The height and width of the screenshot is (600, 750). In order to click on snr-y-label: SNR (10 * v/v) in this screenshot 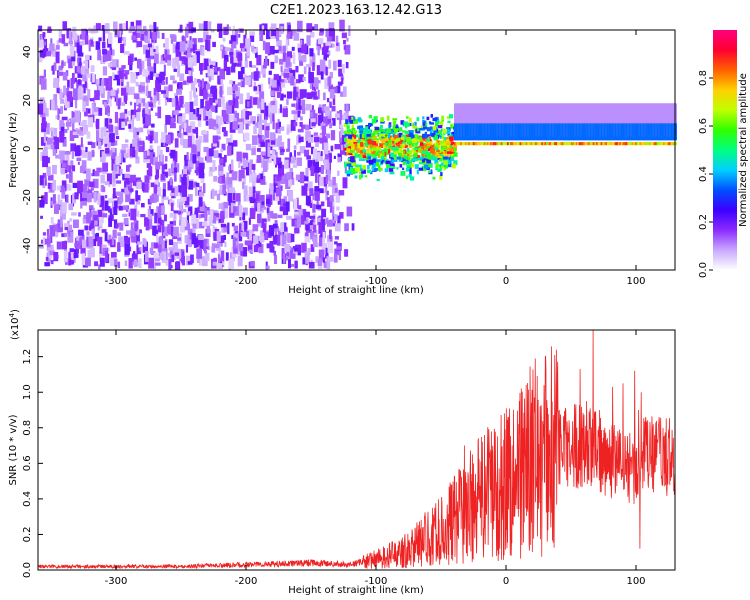, I will do `click(13, 449)`.